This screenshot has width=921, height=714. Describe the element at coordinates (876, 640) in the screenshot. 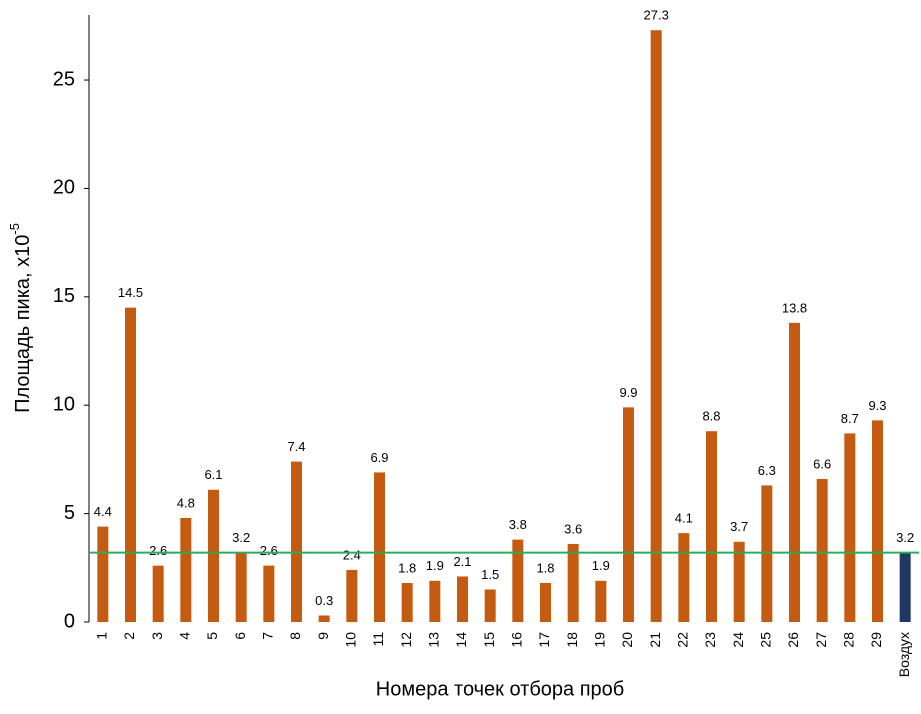

I see `x-tick-label: 29` at that location.